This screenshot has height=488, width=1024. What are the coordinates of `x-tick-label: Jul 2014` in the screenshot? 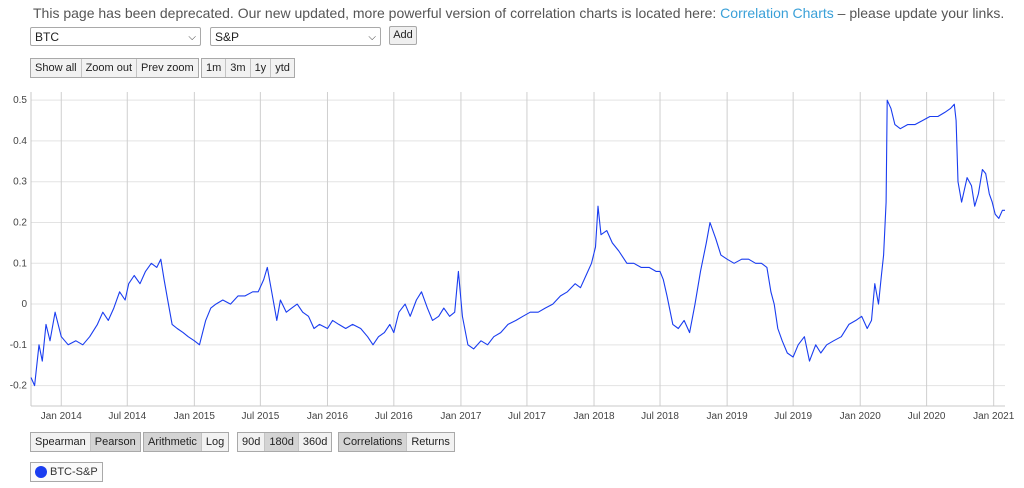 It's located at (127, 416).